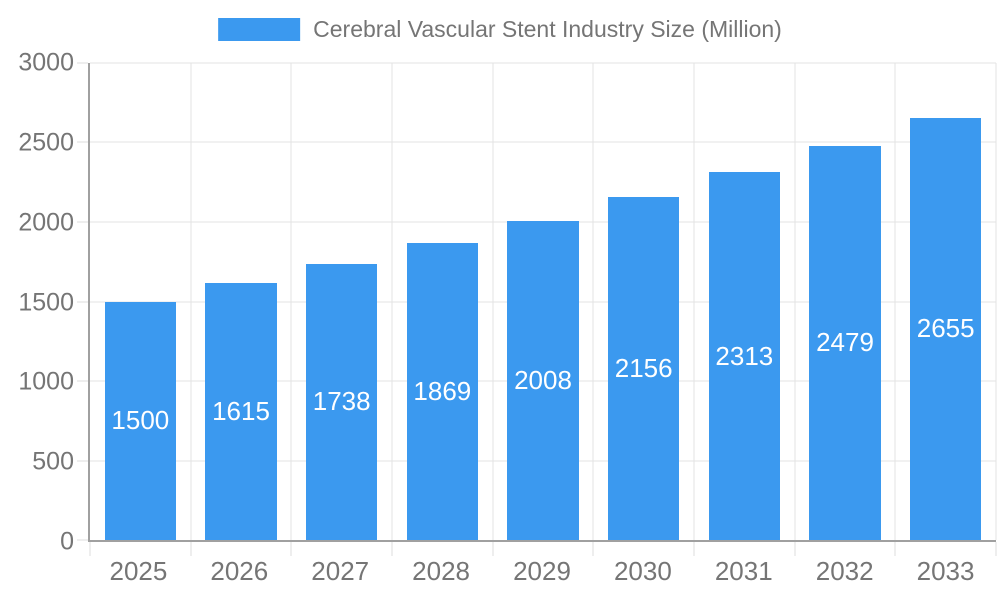  I want to click on y-axis-labels: 0 500 1000 1500 2000 2500 3000, so click(37, 302).